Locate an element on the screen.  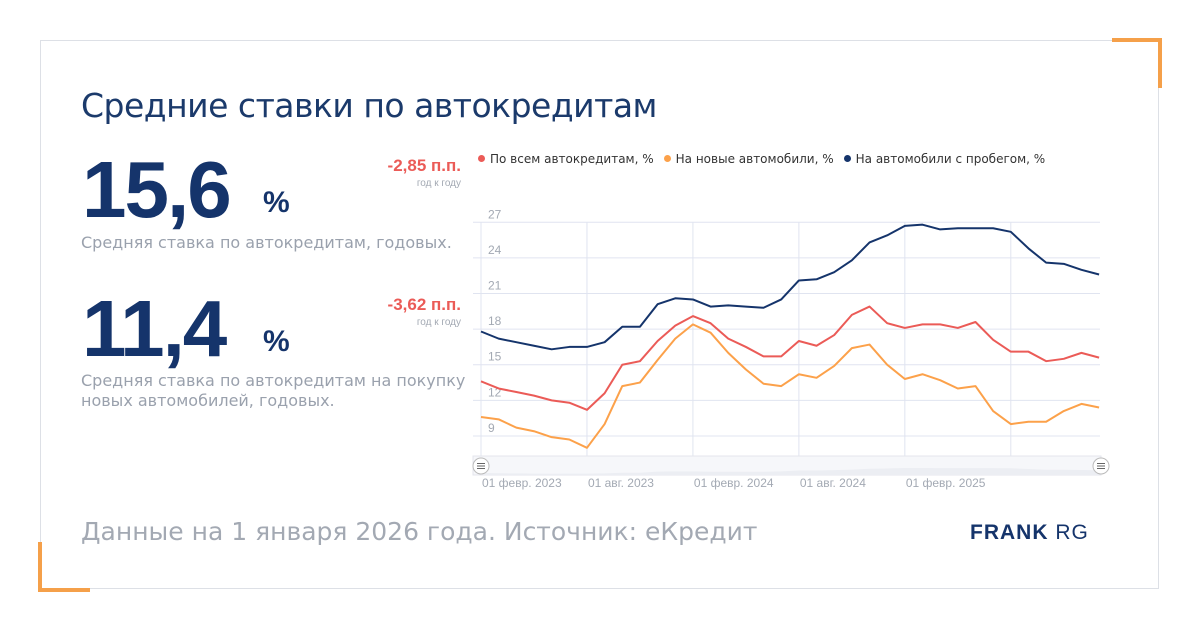
y-tick-label: 9 is located at coordinates (491, 428).